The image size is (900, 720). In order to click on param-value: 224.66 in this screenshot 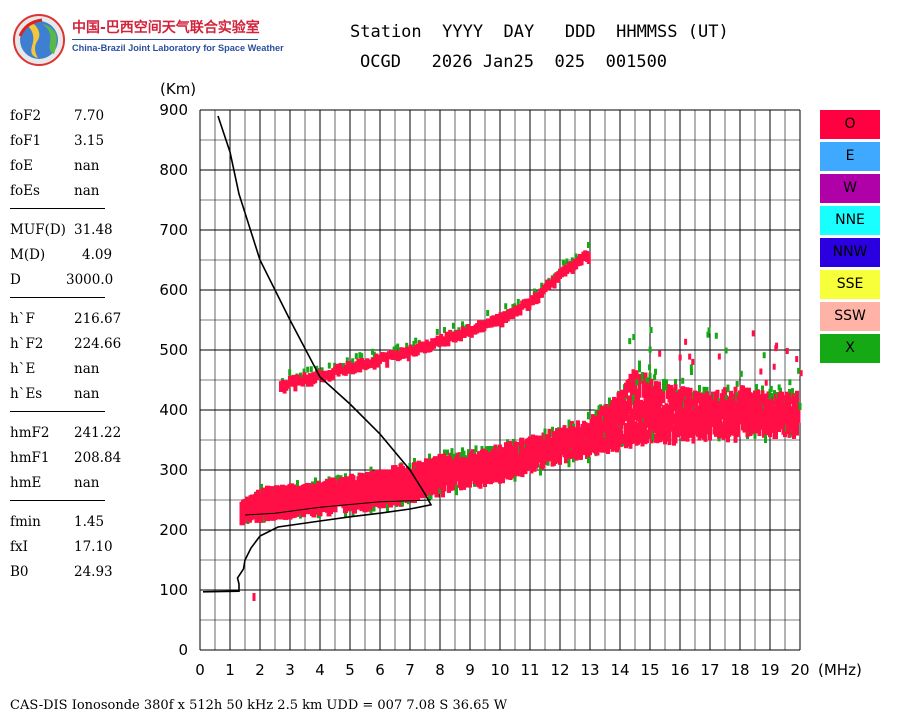, I will do `click(98, 344)`.